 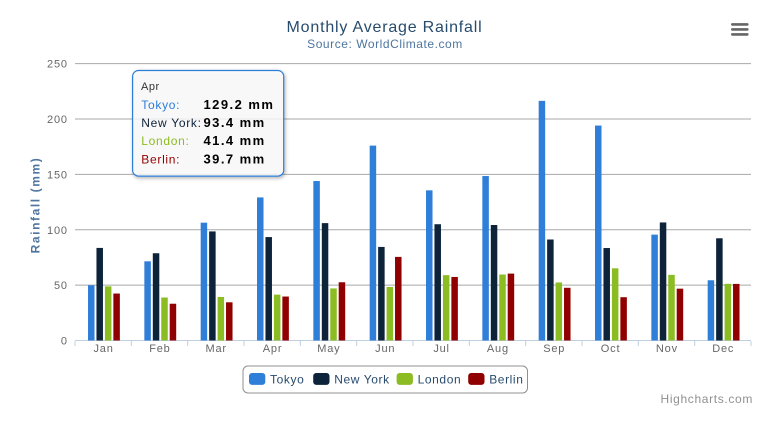 What do you see at coordinates (160, 105) in the screenshot?
I see `svg-text: Tokyo:` at bounding box center [160, 105].